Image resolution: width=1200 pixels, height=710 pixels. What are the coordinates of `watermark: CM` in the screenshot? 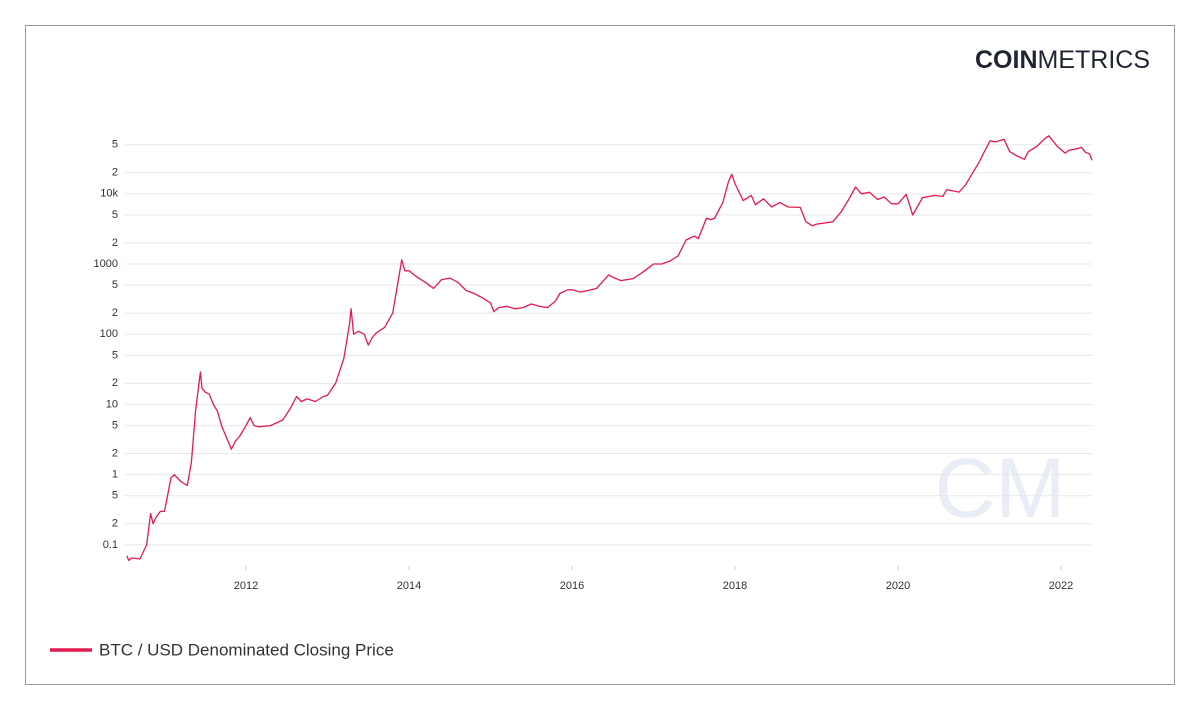 It's located at (1000, 488).